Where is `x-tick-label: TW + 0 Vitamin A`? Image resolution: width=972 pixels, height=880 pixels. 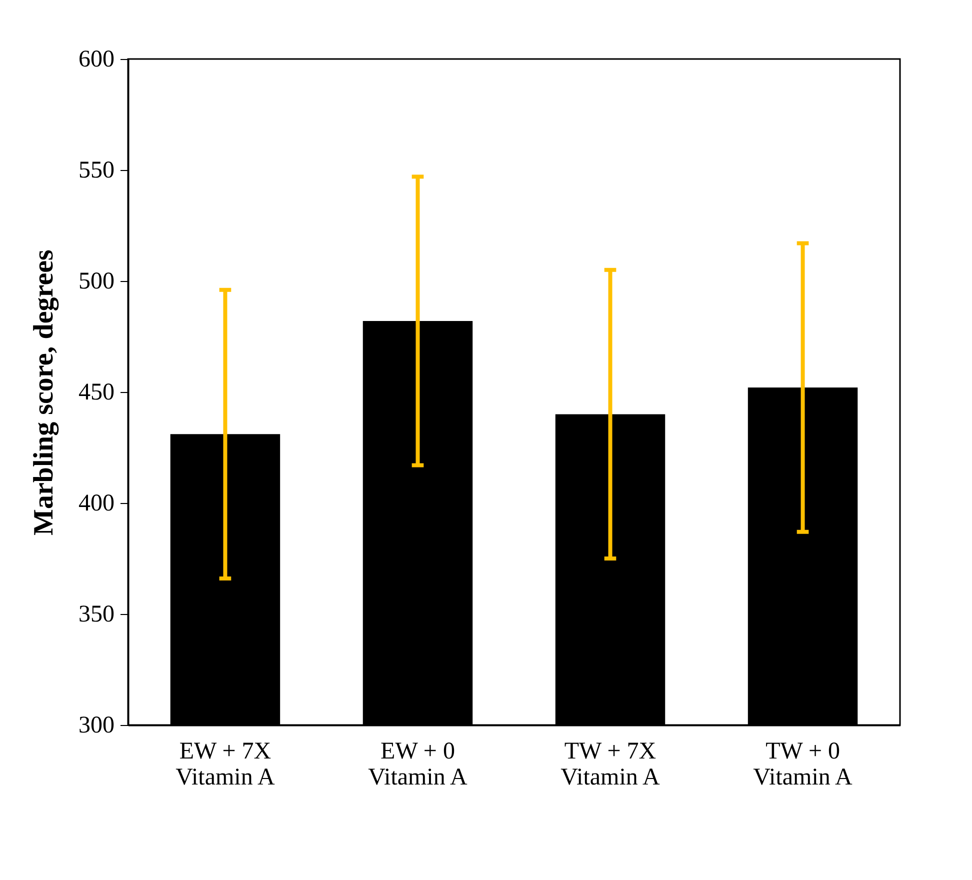 x-tick-label: TW + 0 Vitamin A is located at coordinates (803, 764).